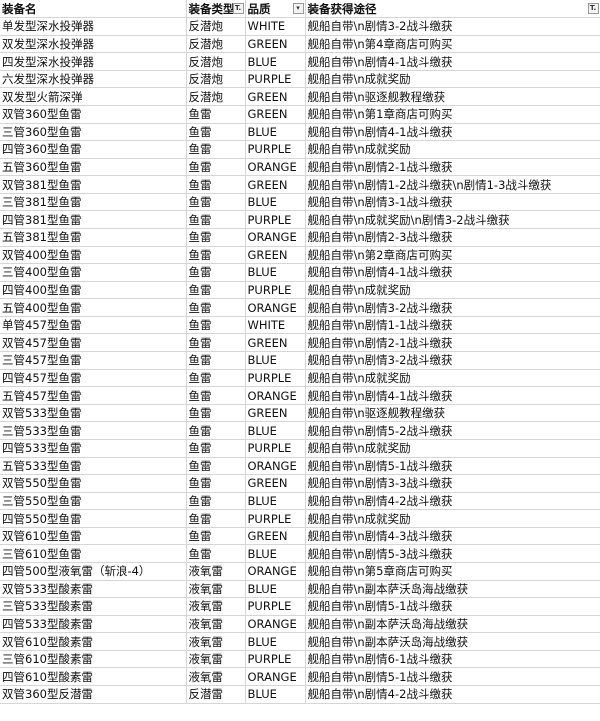  What do you see at coordinates (93, 290) in the screenshot?
I see `cell-name: 四管400型鱼雷` at bounding box center [93, 290].